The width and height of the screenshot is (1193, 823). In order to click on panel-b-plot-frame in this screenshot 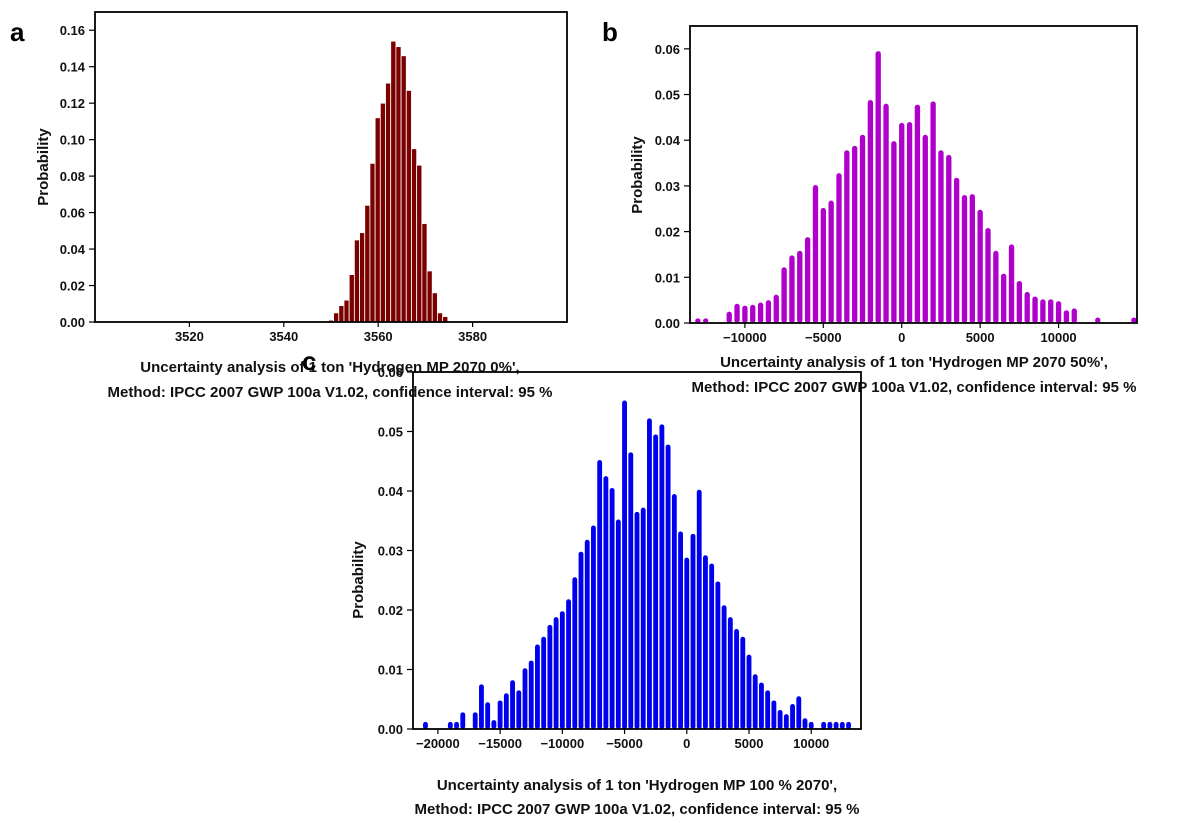, I will do `click(913, 174)`.